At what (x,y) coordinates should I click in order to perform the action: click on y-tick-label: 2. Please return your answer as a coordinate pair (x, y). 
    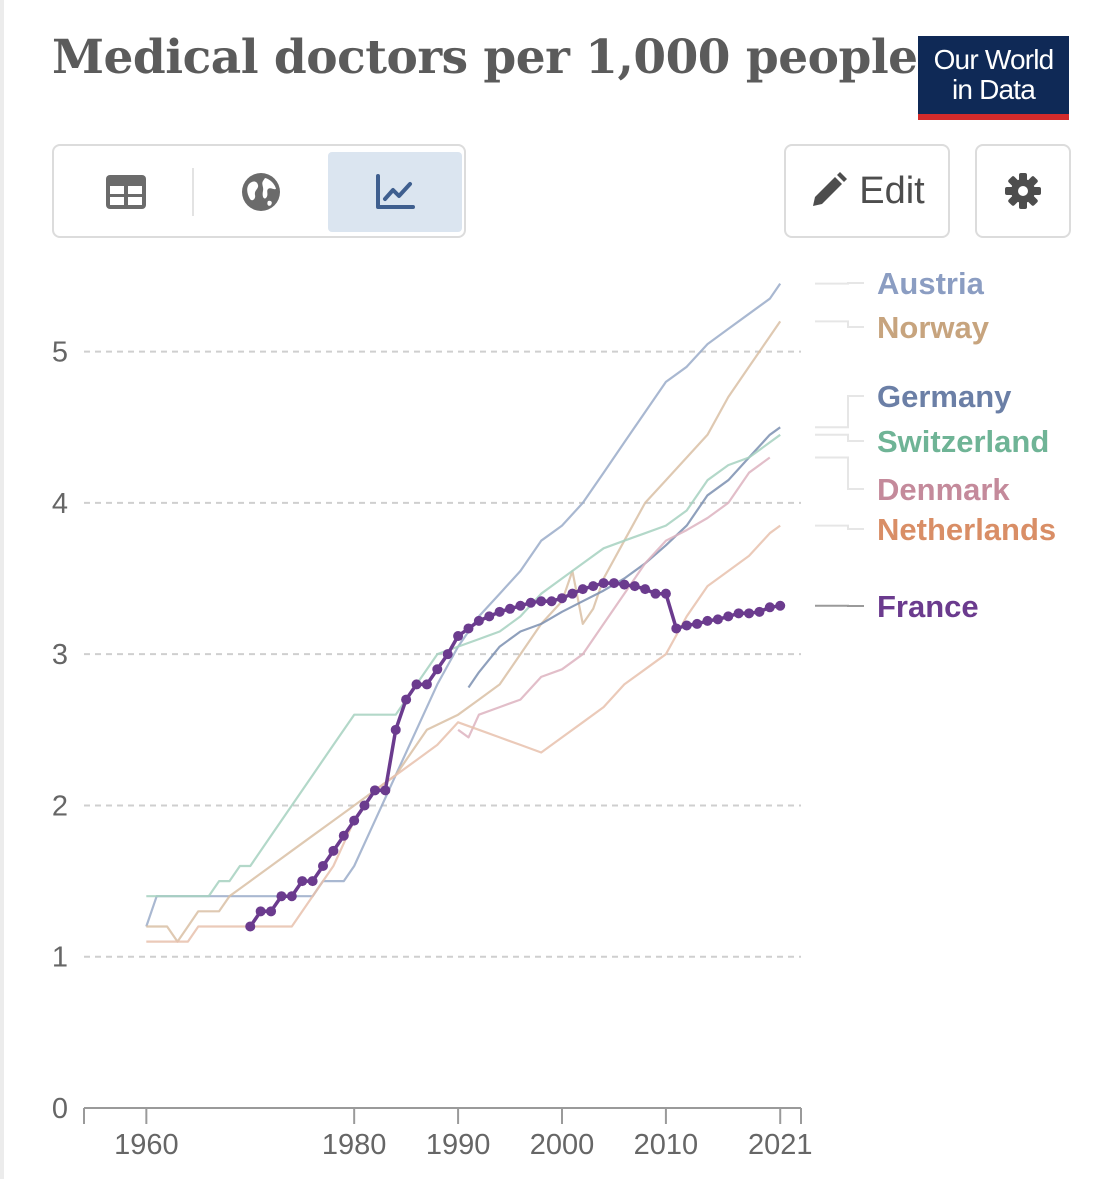
    Looking at the image, I should click on (60, 806).